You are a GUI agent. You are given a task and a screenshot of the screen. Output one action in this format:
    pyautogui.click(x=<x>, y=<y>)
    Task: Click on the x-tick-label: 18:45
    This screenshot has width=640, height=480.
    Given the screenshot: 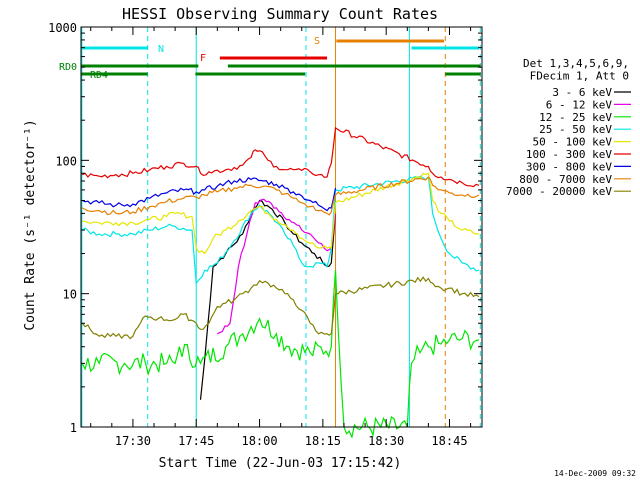 What is the action you would take?
    pyautogui.click(x=449, y=441)
    